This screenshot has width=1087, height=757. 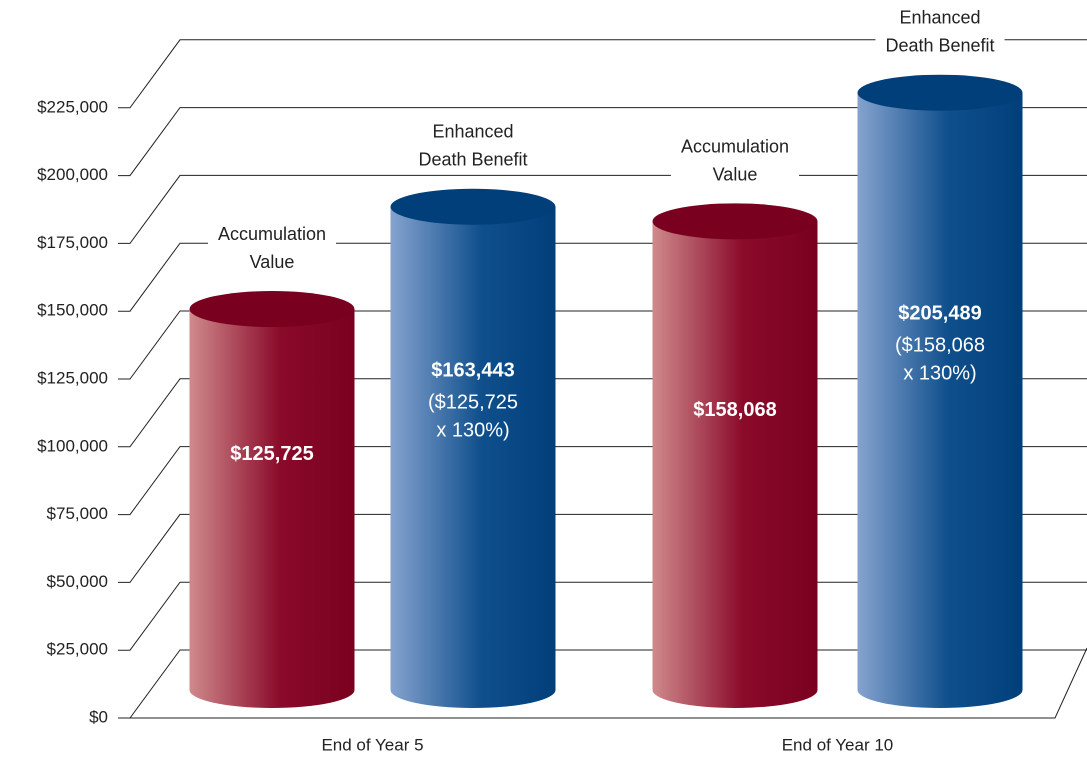 I want to click on y-tick-label: $200,000, so click(x=72, y=174).